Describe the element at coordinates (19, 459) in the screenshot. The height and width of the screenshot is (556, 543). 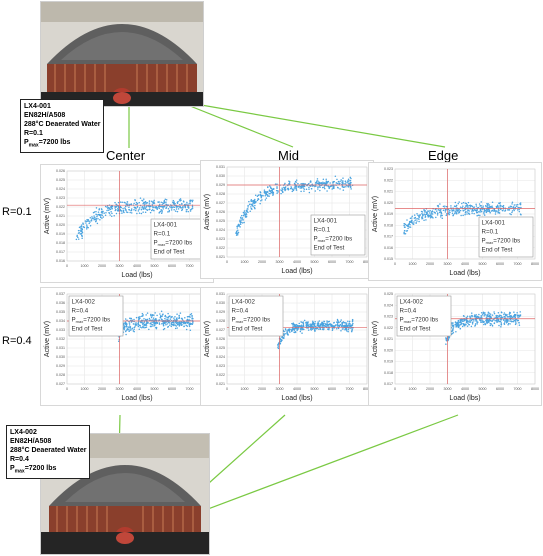
I see `bottom-specimen-ratio: R=0.4` at that location.